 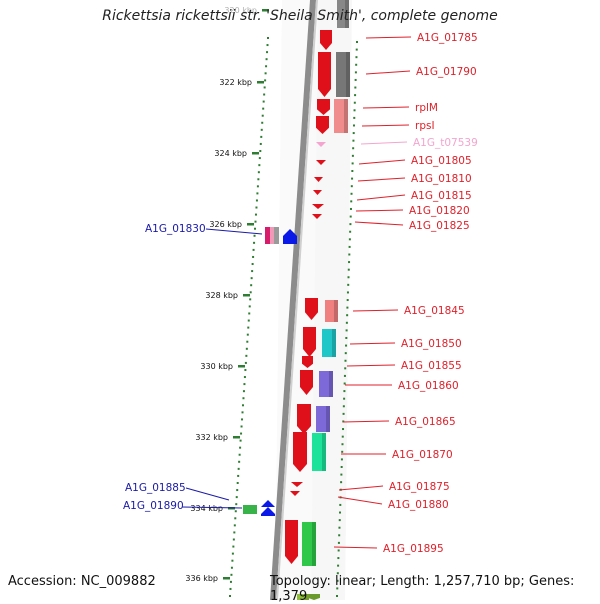 I want to click on genome-backbone, so click(x=293, y=300).